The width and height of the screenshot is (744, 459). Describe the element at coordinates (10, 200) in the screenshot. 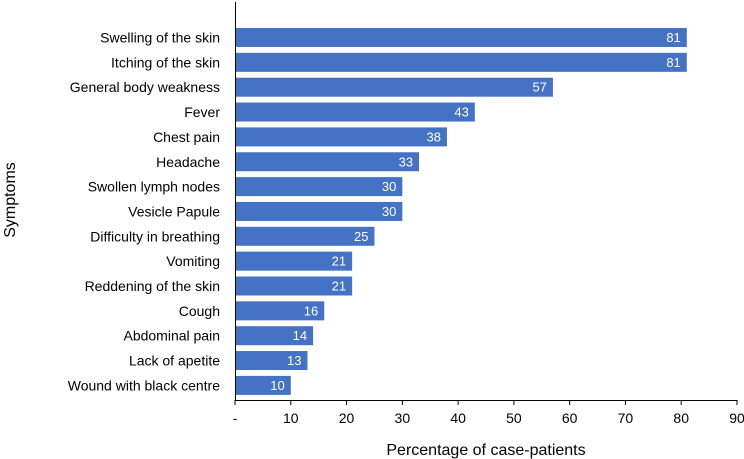

I see `y-axis-title: Symptoms` at that location.